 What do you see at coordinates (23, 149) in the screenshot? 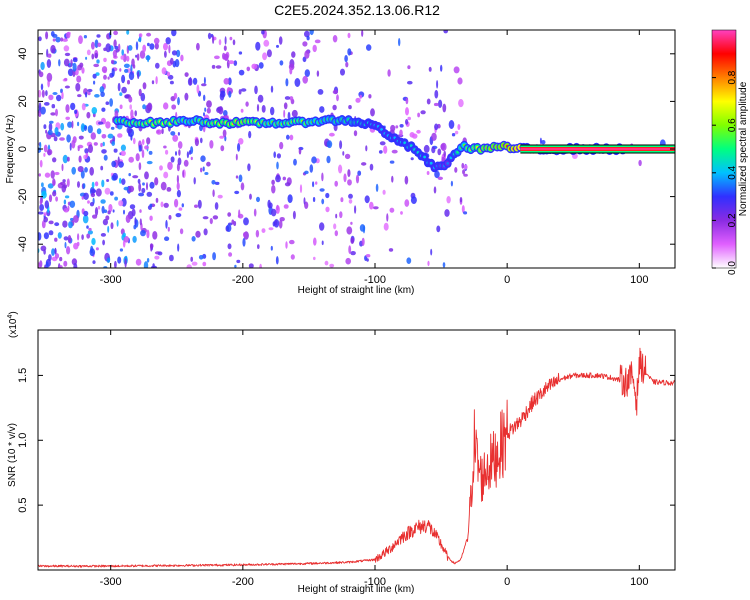
I see `spectrogram-y-tick-label: 0` at bounding box center [23, 149].